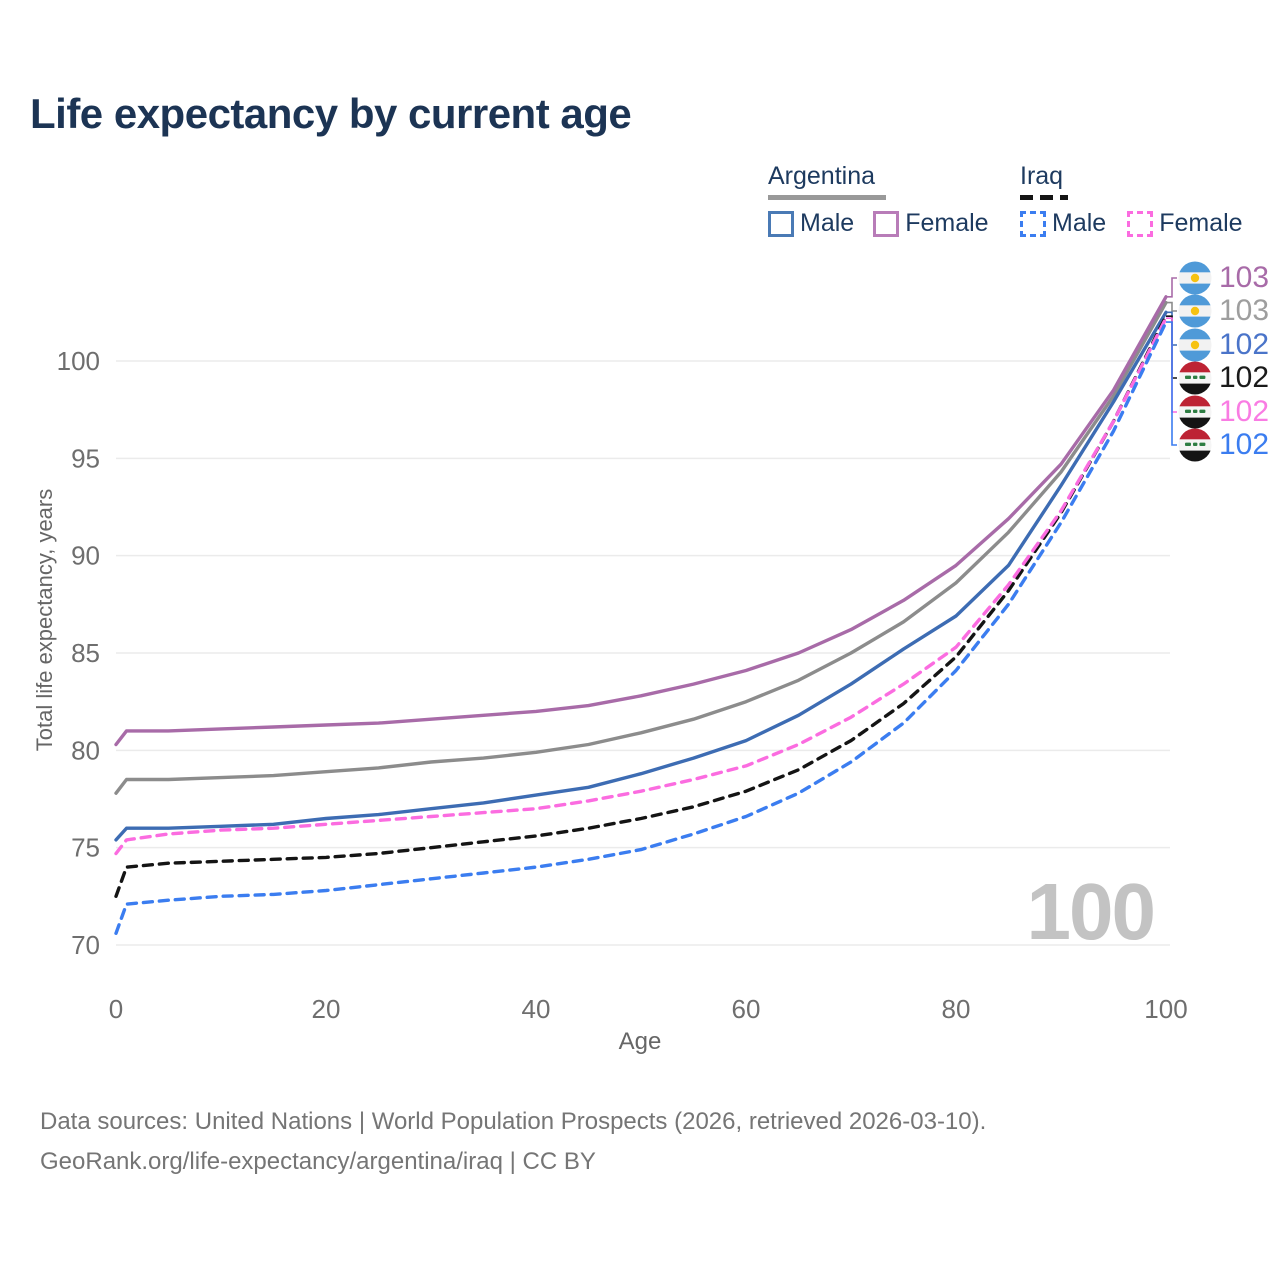  Describe the element at coordinates (1171, 383) in the screenshot. I see `leader-line-iraq_male` at that location.